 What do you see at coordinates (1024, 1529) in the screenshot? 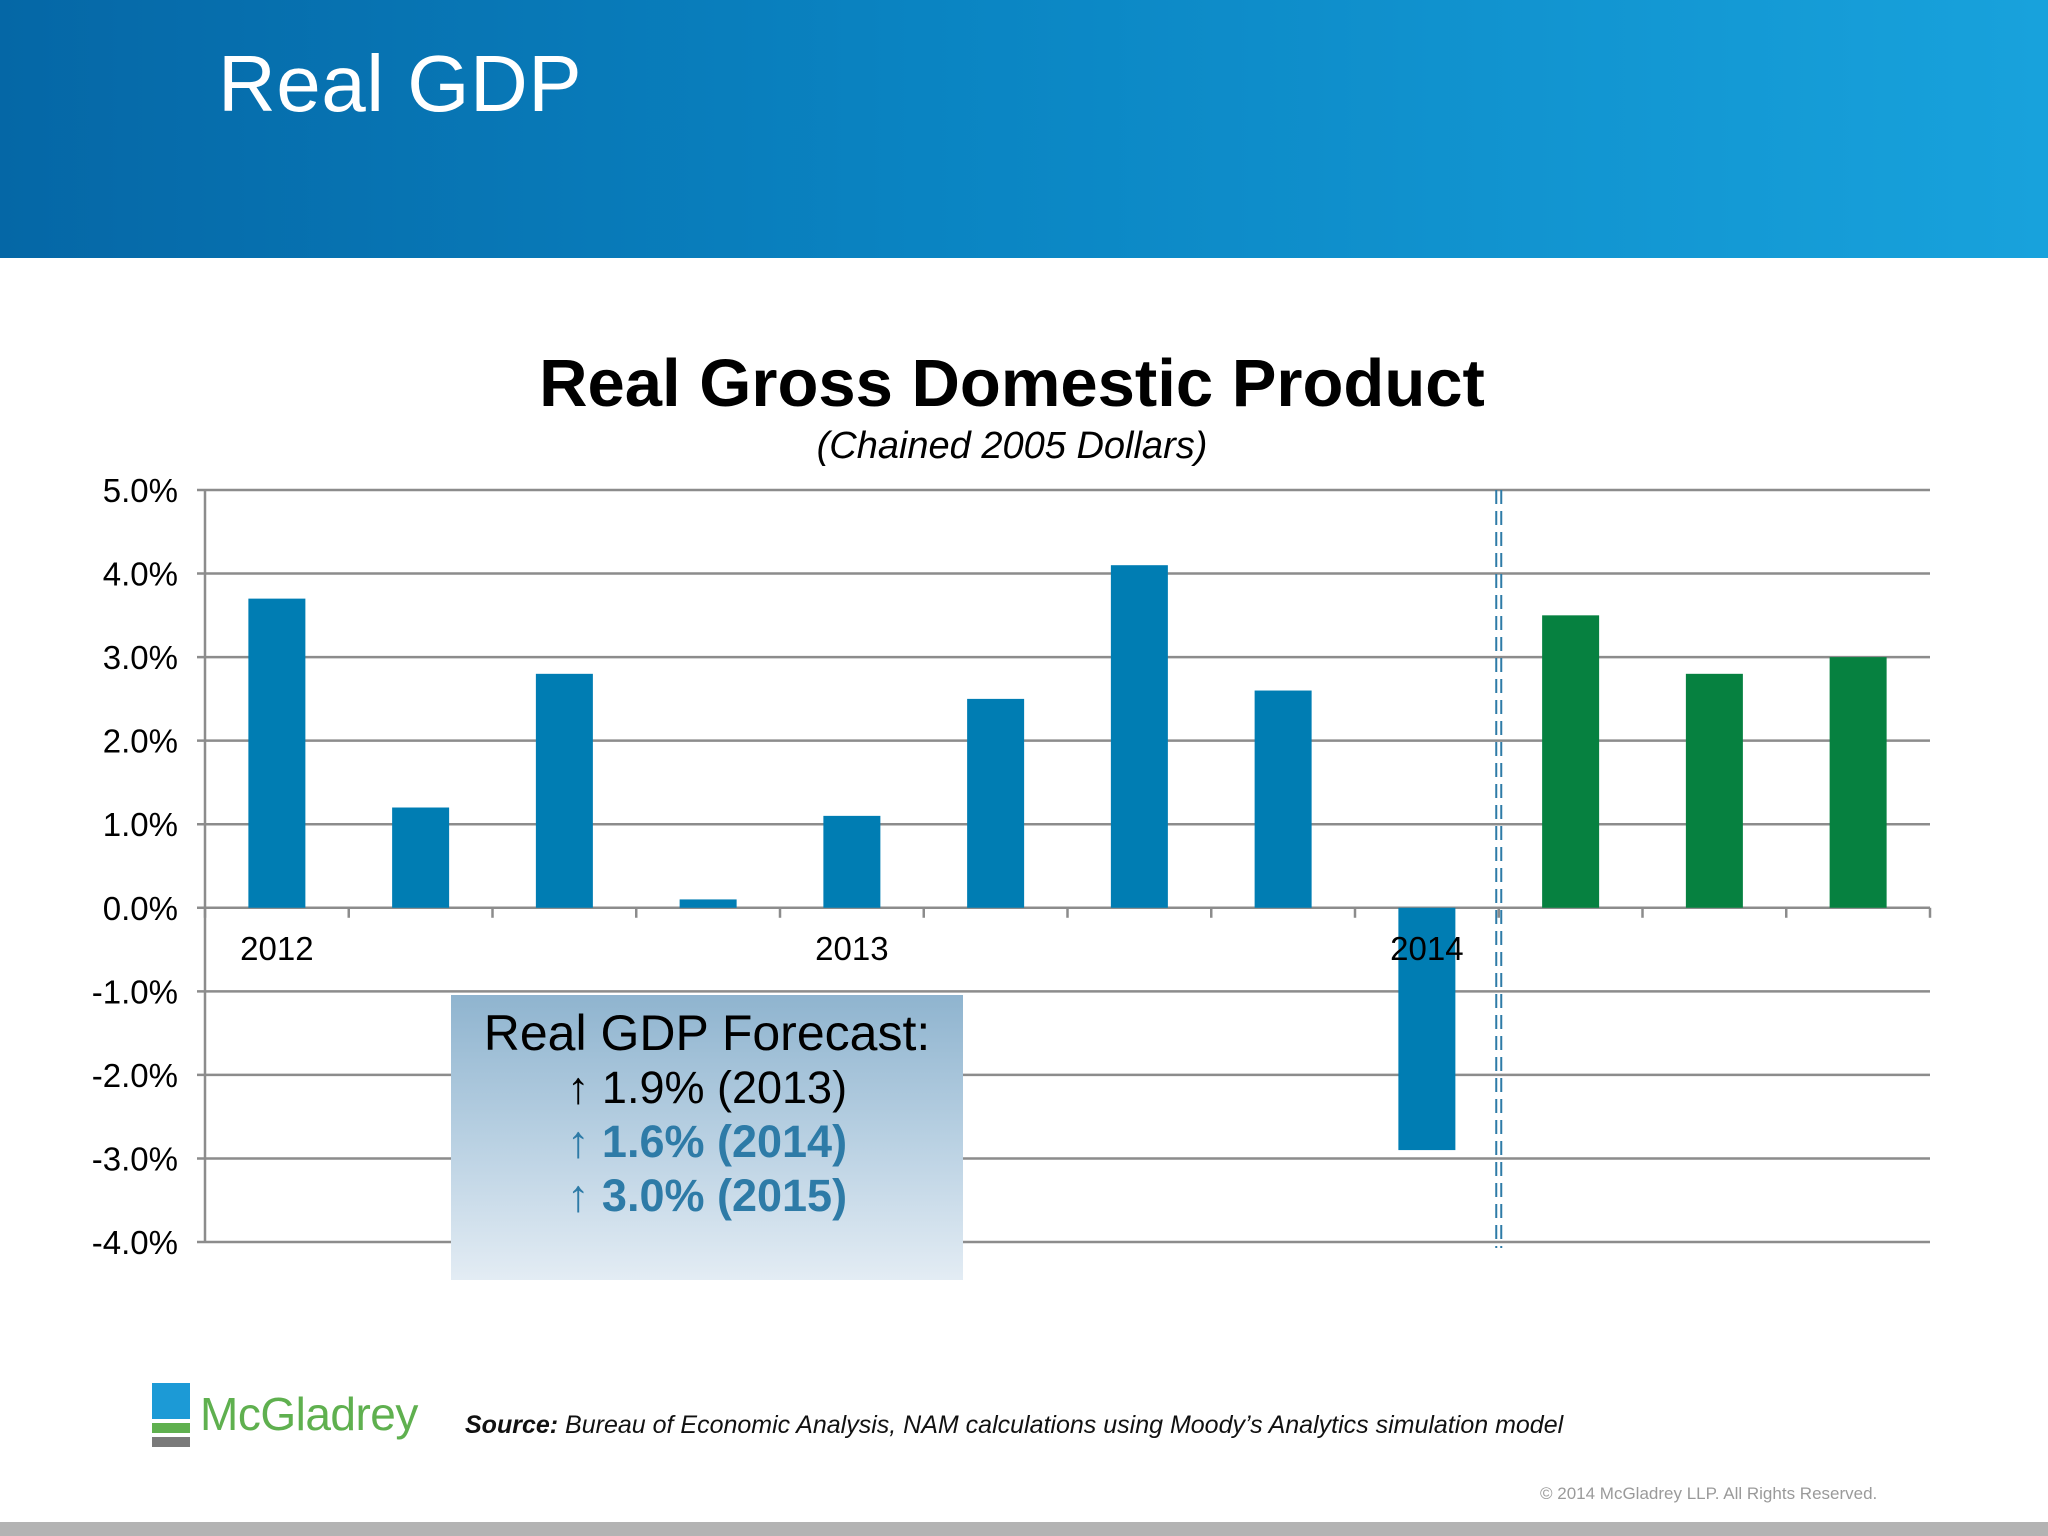
I see `footer-bar` at bounding box center [1024, 1529].